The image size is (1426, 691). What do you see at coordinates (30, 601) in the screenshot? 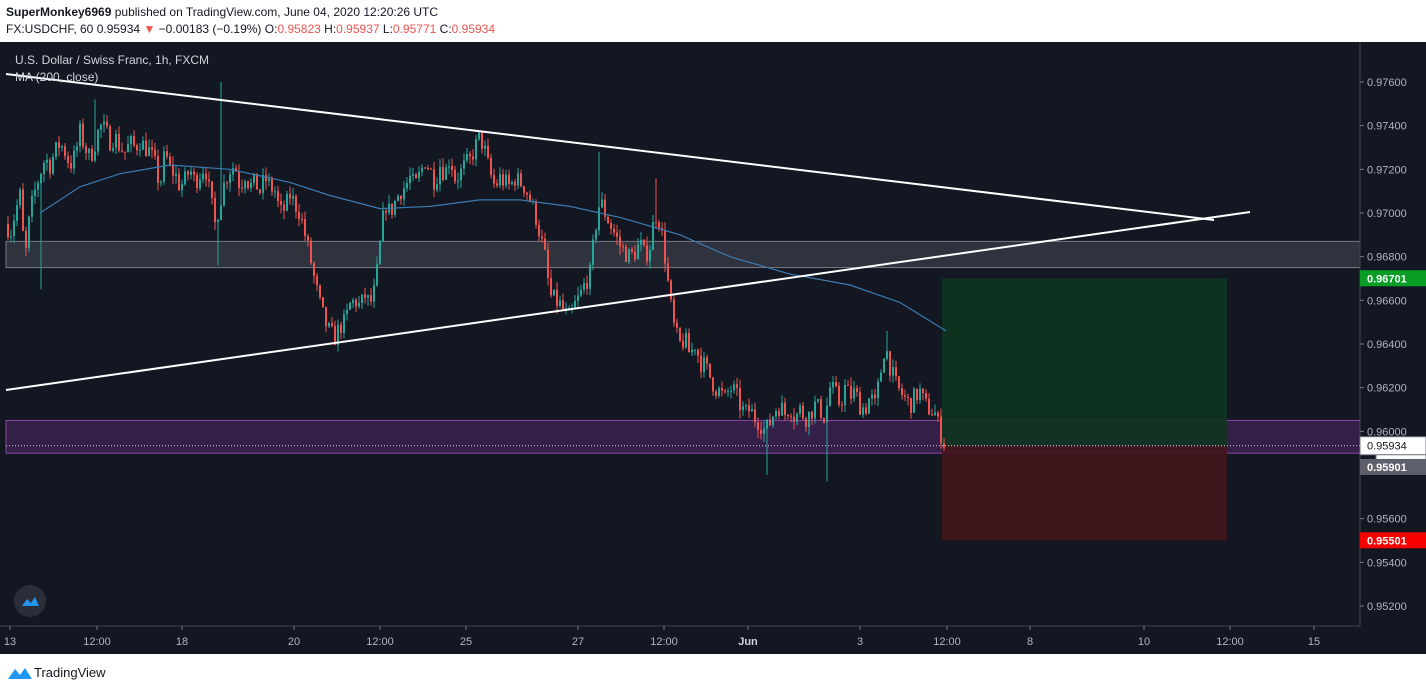
I see `tradingview-badge` at bounding box center [30, 601].